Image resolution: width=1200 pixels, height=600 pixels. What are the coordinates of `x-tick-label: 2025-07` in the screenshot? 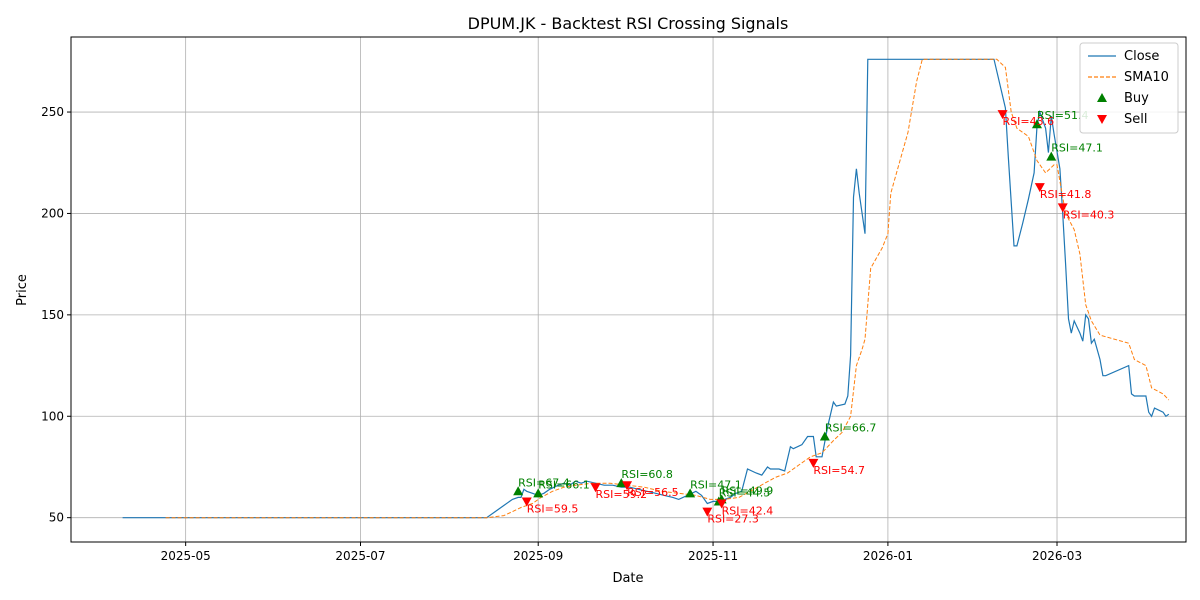 It's located at (360, 556).